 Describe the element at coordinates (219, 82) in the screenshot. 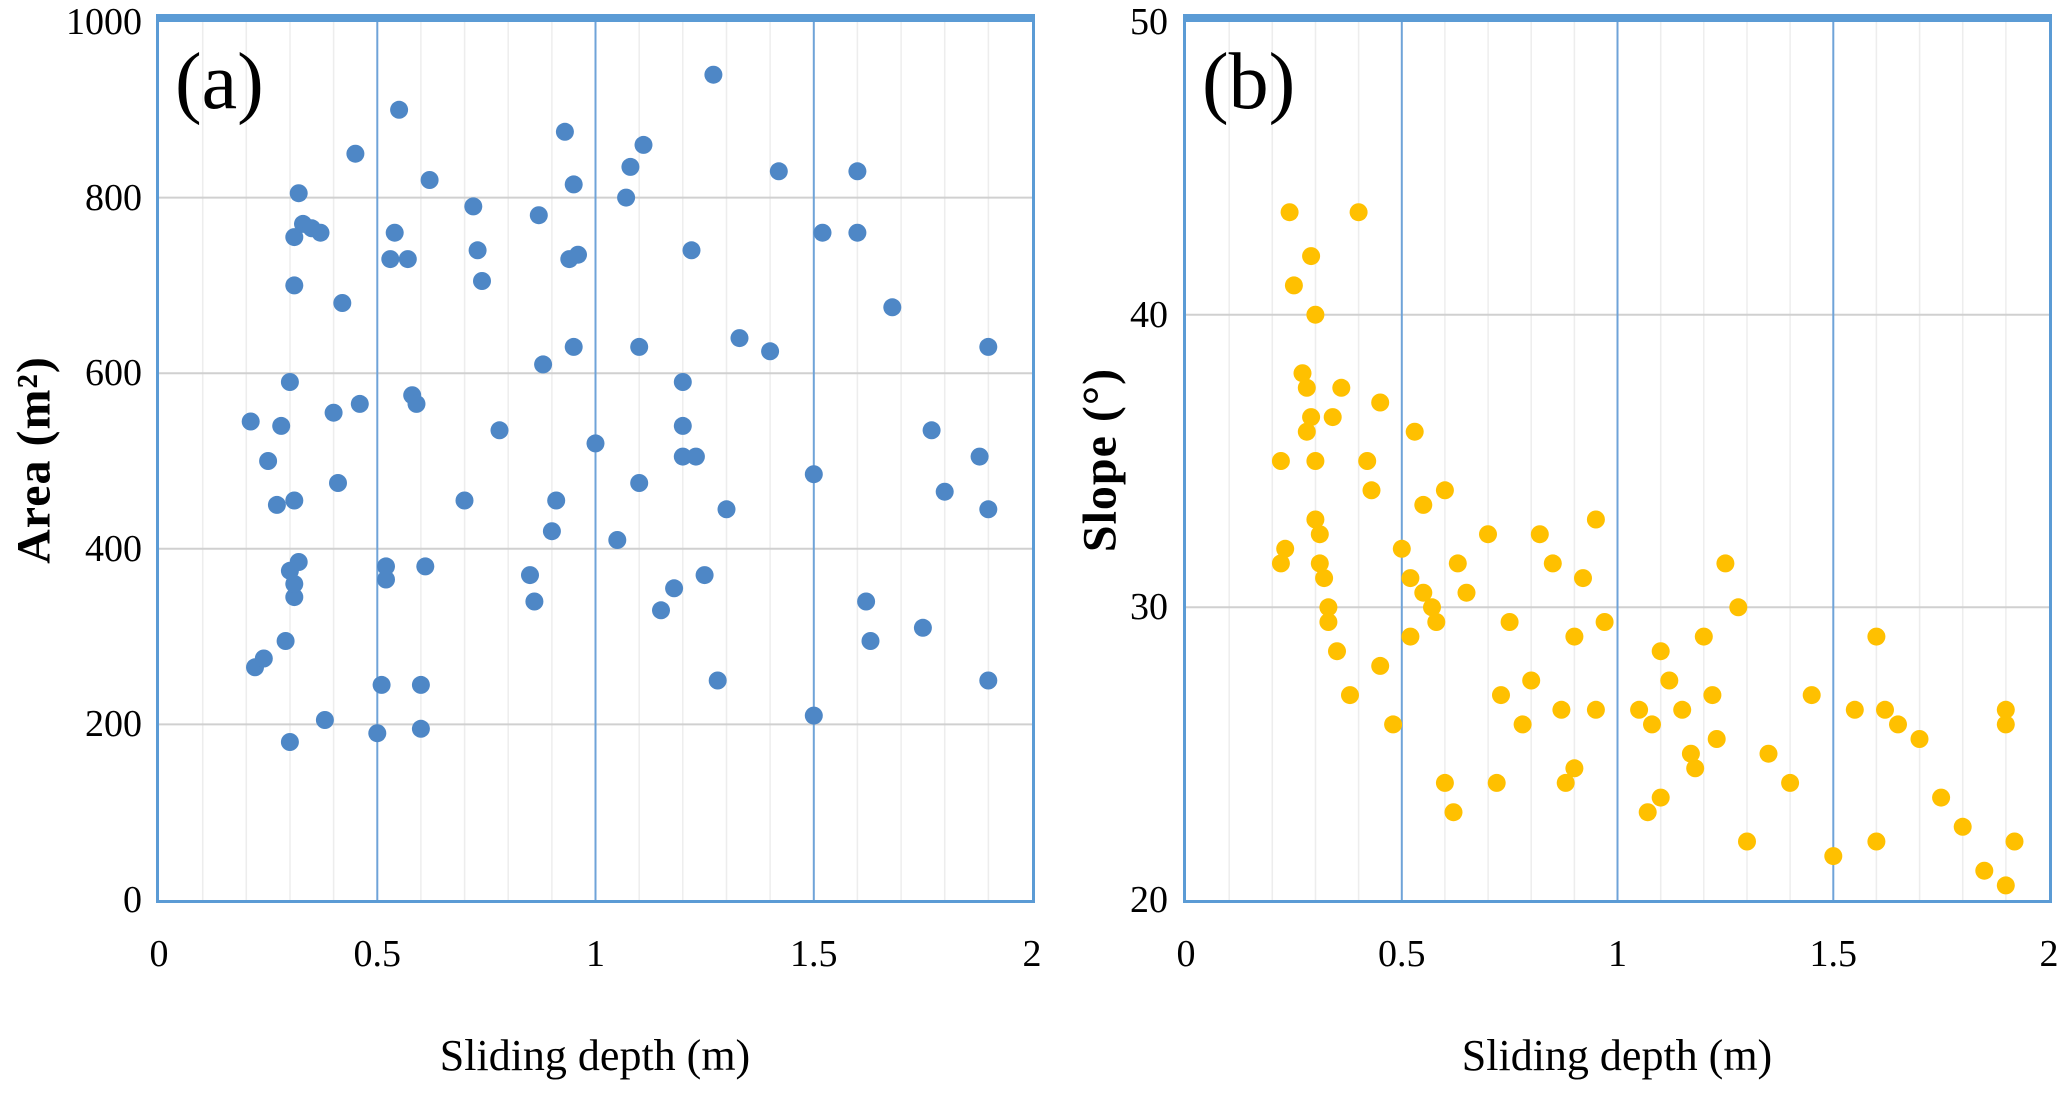

I see `panel-label-a: (a)` at that location.